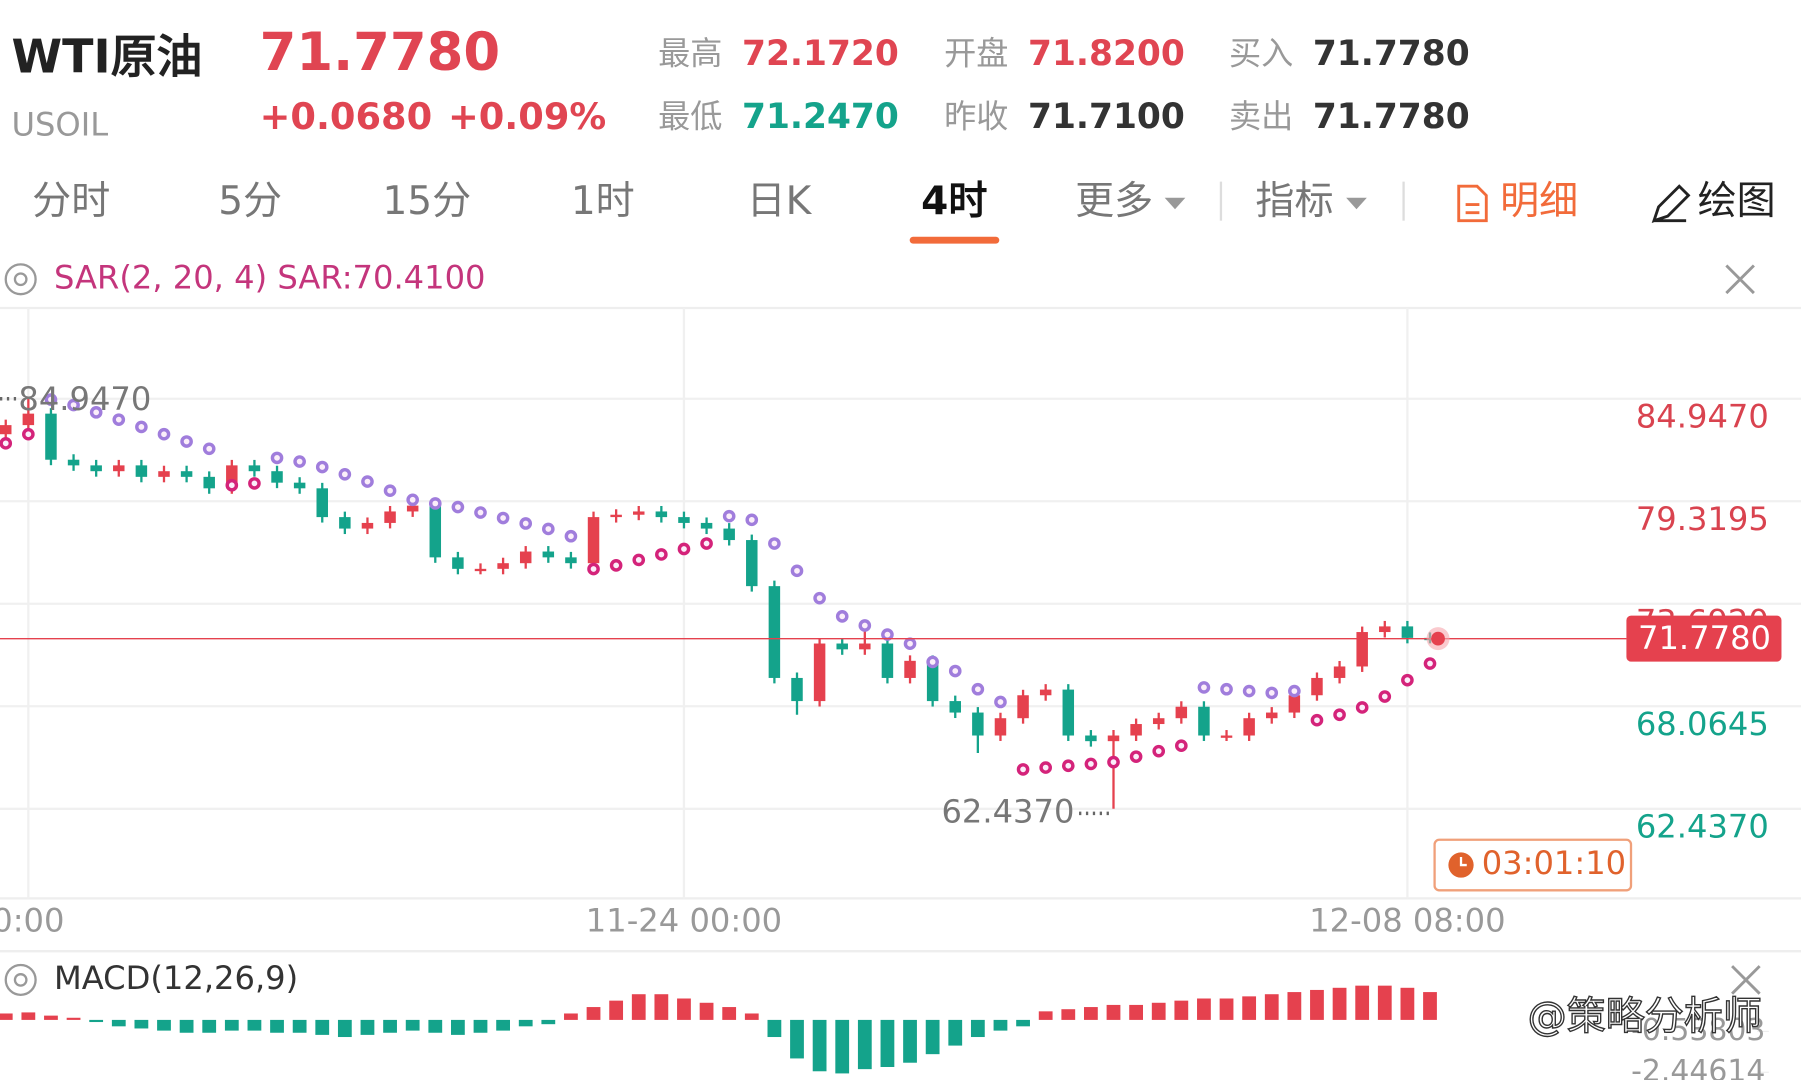  What do you see at coordinates (1007, 811) in the screenshot?
I see `low-annotation: 62.4370` at bounding box center [1007, 811].